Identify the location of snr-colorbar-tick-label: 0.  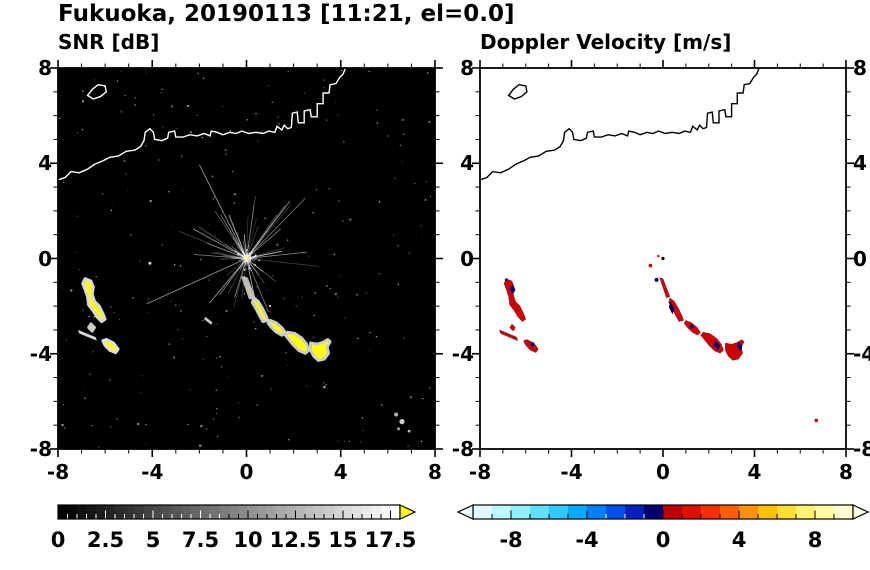
(58, 540).